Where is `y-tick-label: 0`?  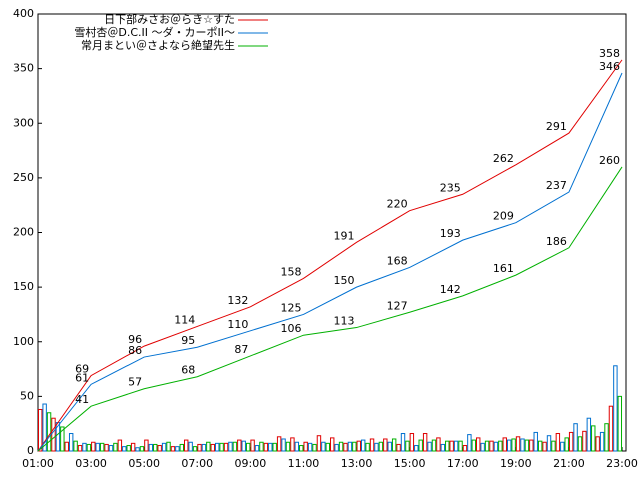
y-tick-label: 0 is located at coordinates (30, 450).